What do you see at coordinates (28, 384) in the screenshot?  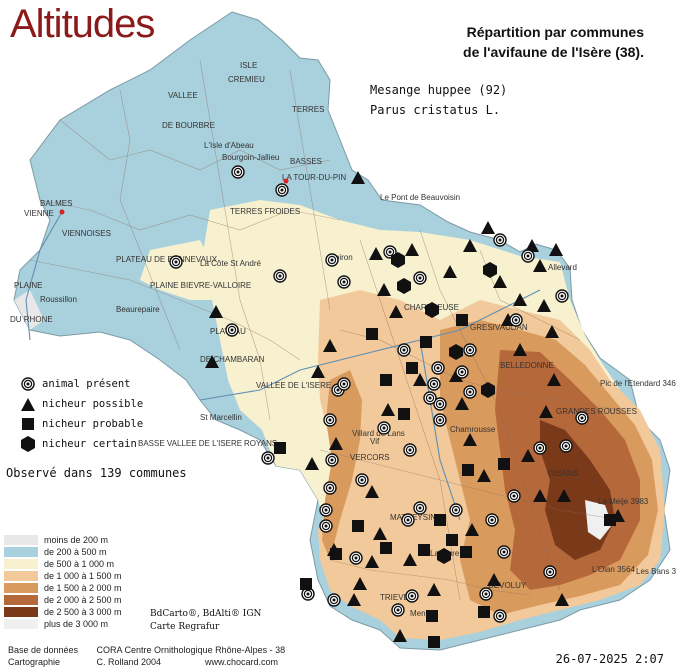 I see `target-icon` at bounding box center [28, 384].